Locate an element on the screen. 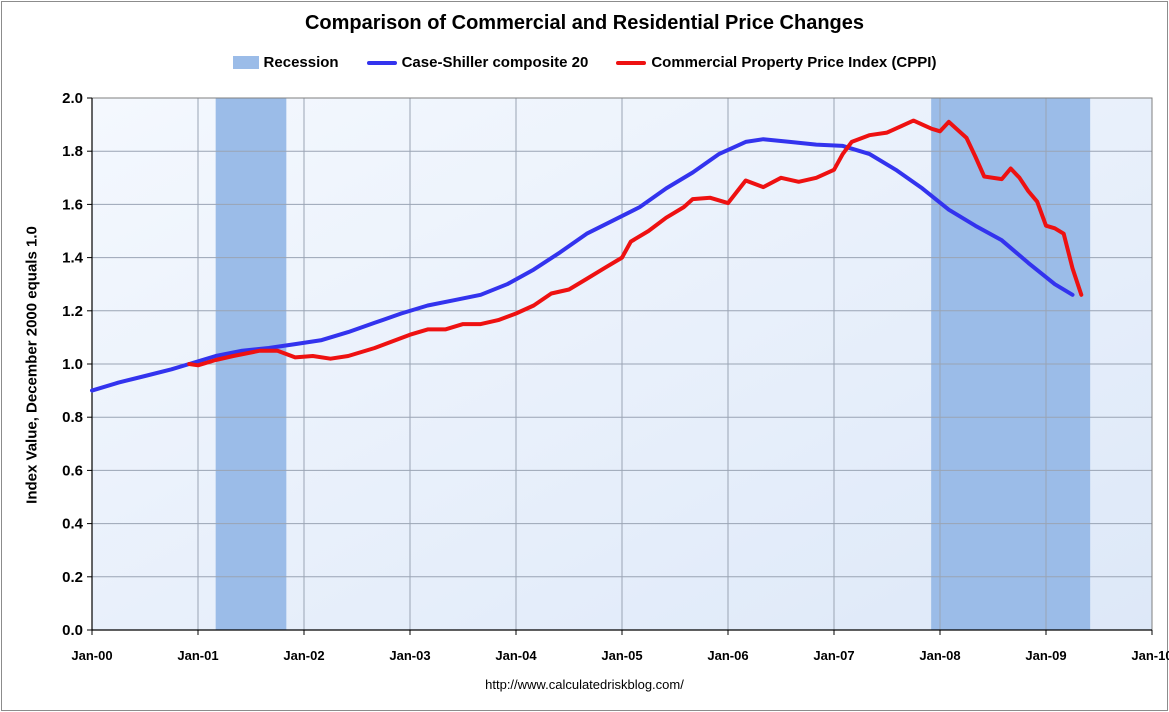 The height and width of the screenshot is (712, 1169). legend-item-cppi: Commercial Property Price Index (CPPI) is located at coordinates (776, 62).